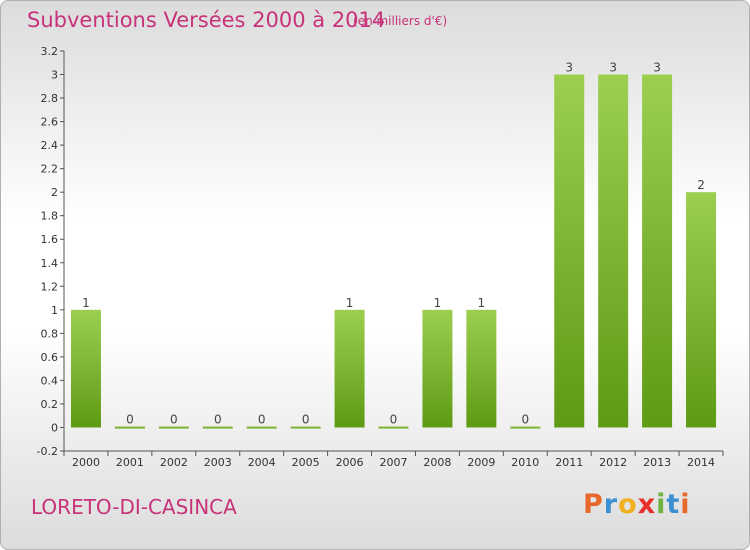 This screenshot has width=750, height=550. I want to click on y-tick-label: 2.4, so click(50, 145).